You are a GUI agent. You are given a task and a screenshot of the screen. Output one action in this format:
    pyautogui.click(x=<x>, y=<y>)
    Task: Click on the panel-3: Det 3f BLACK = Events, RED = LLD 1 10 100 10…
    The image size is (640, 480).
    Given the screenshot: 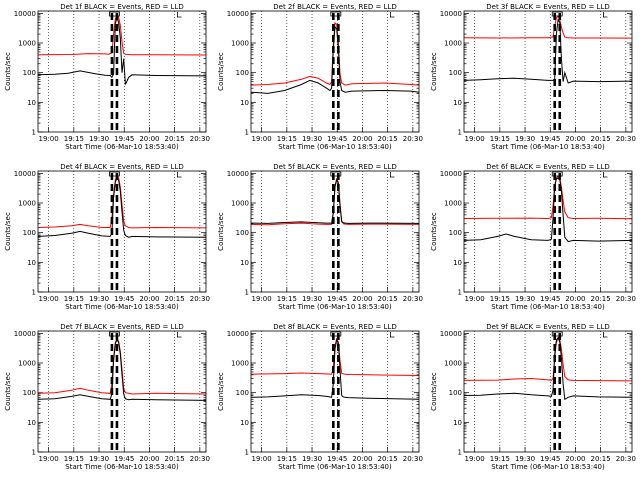 What is the action you would take?
    pyautogui.click(x=533, y=77)
    